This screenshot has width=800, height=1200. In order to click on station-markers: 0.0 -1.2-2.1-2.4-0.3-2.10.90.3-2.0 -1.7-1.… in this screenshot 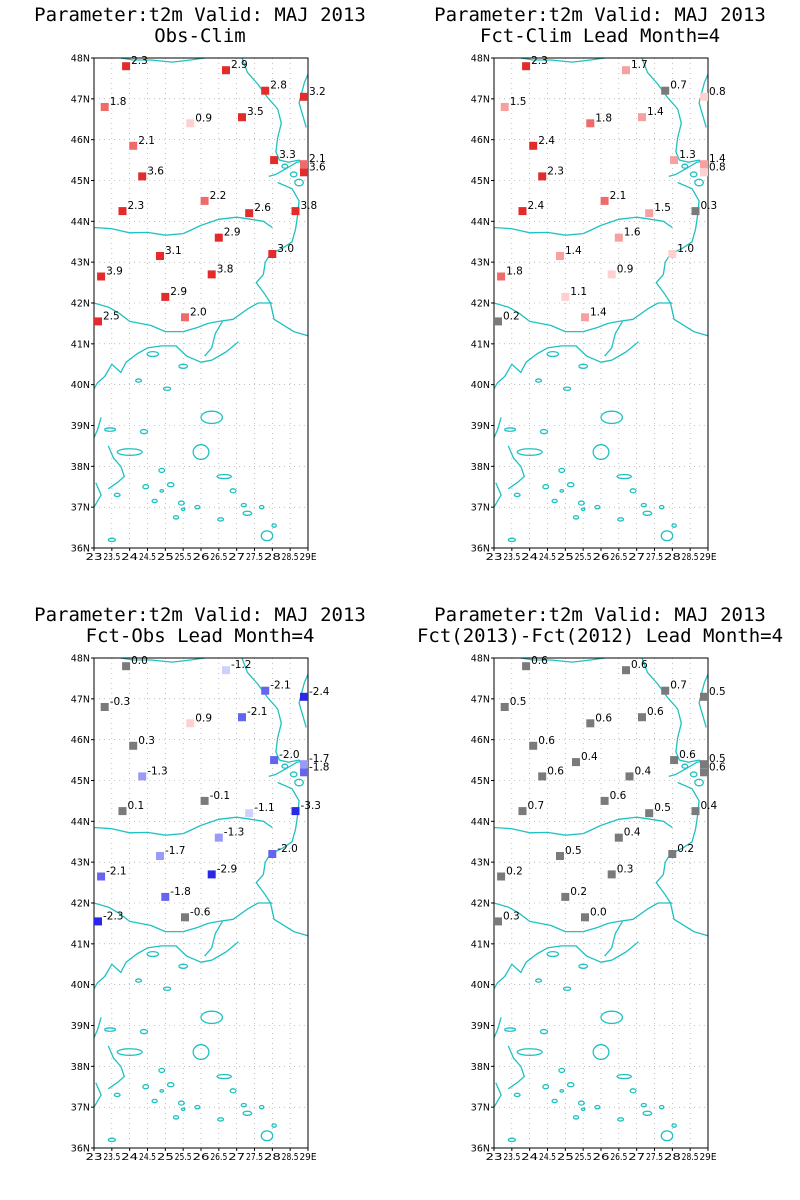, I will do `click(212, 790)`.